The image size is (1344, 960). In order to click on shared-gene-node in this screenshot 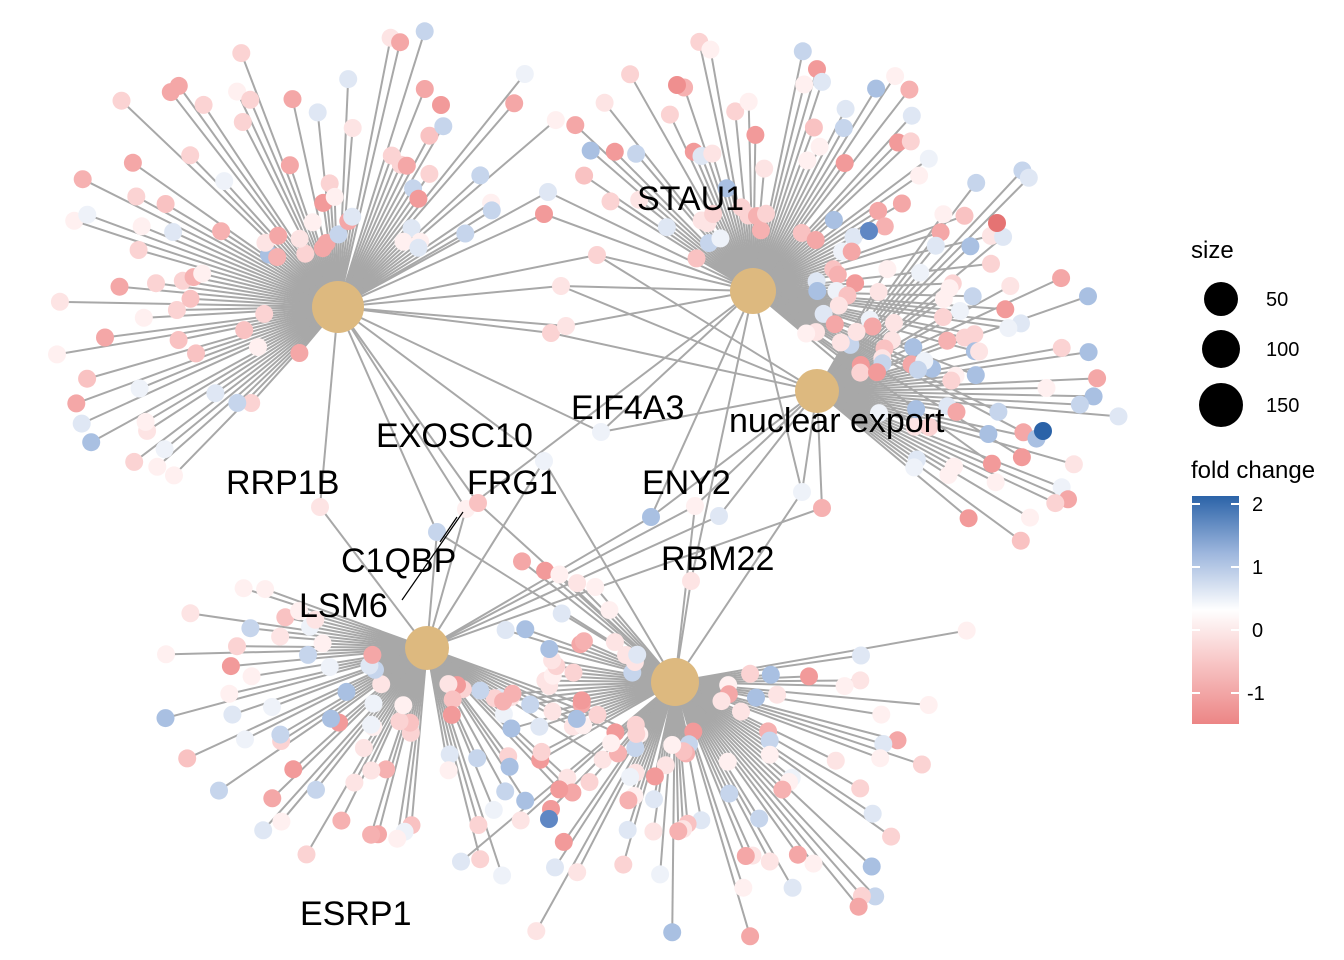, I will do `click(566, 326)`.